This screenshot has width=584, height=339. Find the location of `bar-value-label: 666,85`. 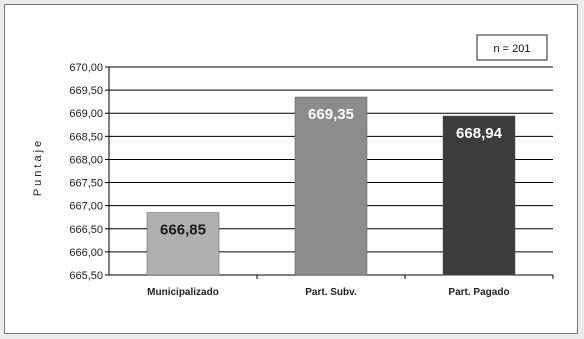

bar-value-label: 666,85 is located at coordinates (183, 230).